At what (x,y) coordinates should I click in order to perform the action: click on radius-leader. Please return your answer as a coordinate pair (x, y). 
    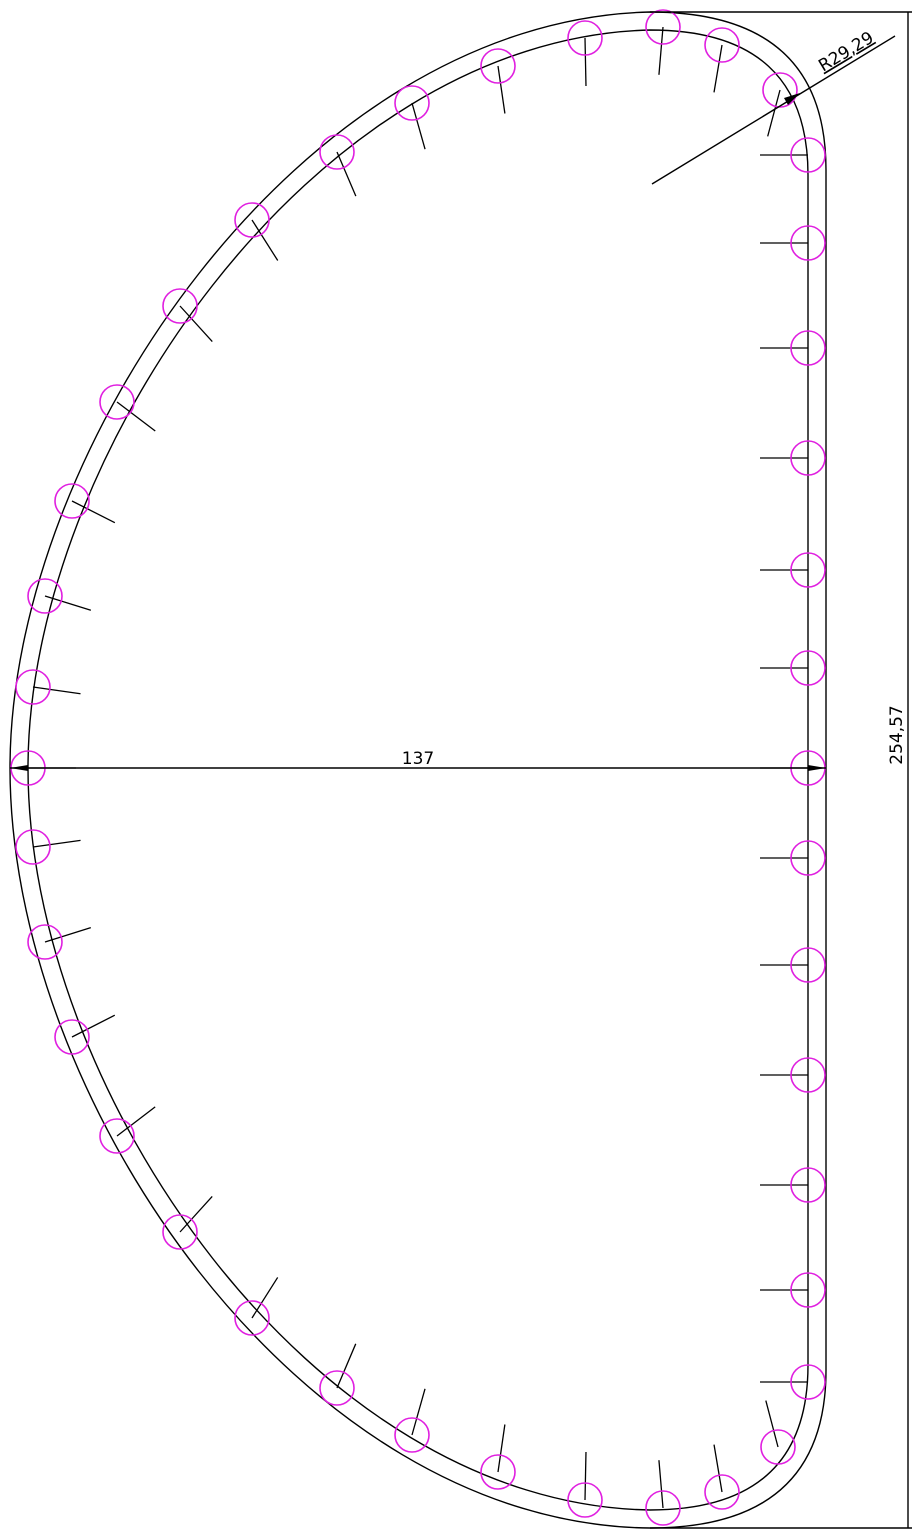
    Looking at the image, I should click on (773, 110).